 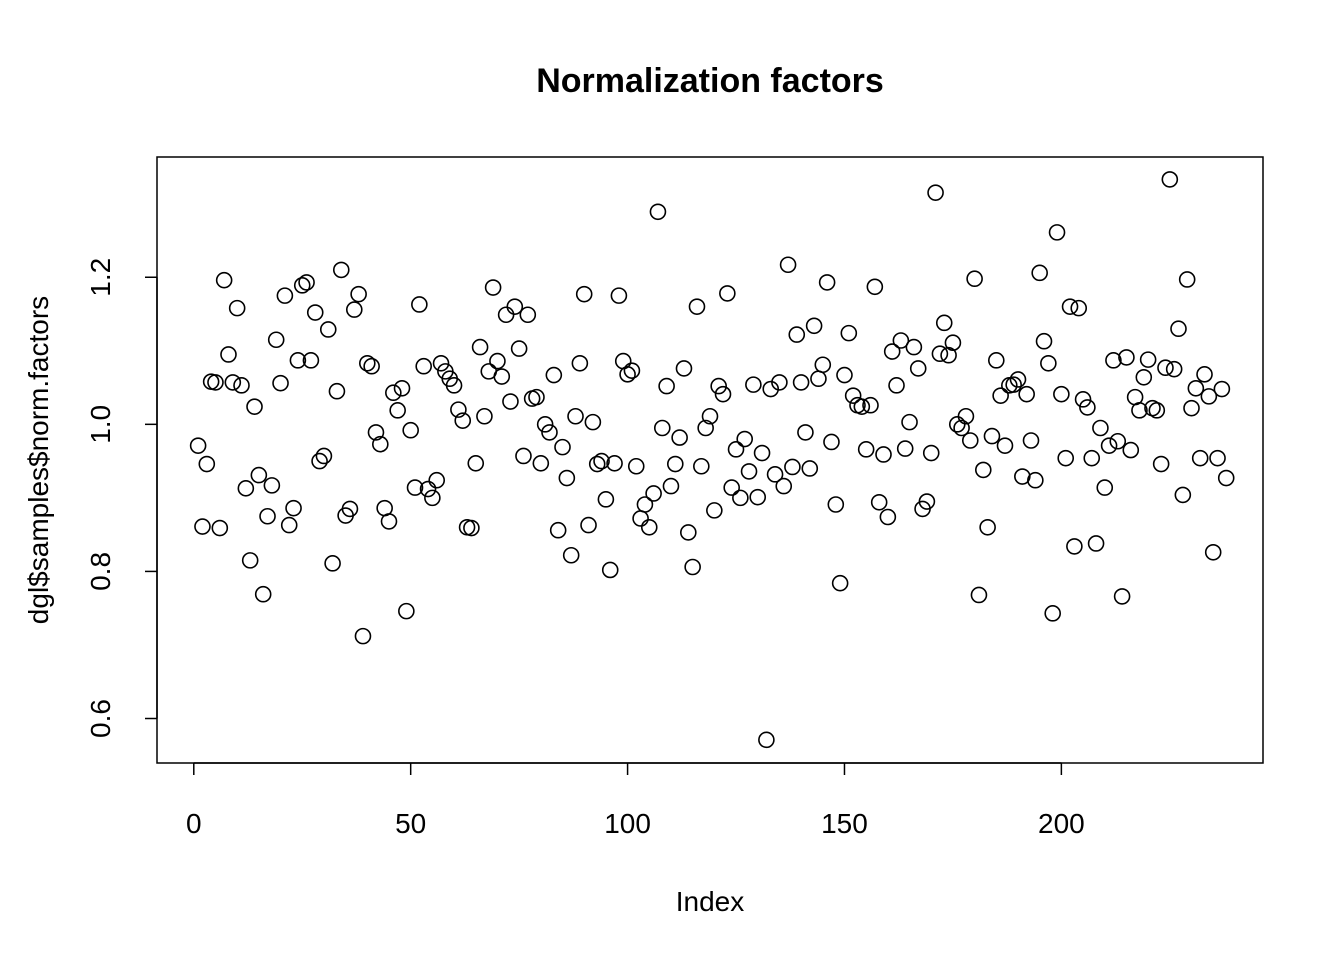 I want to click on x-tick-label: 200, so click(x=1061, y=823).